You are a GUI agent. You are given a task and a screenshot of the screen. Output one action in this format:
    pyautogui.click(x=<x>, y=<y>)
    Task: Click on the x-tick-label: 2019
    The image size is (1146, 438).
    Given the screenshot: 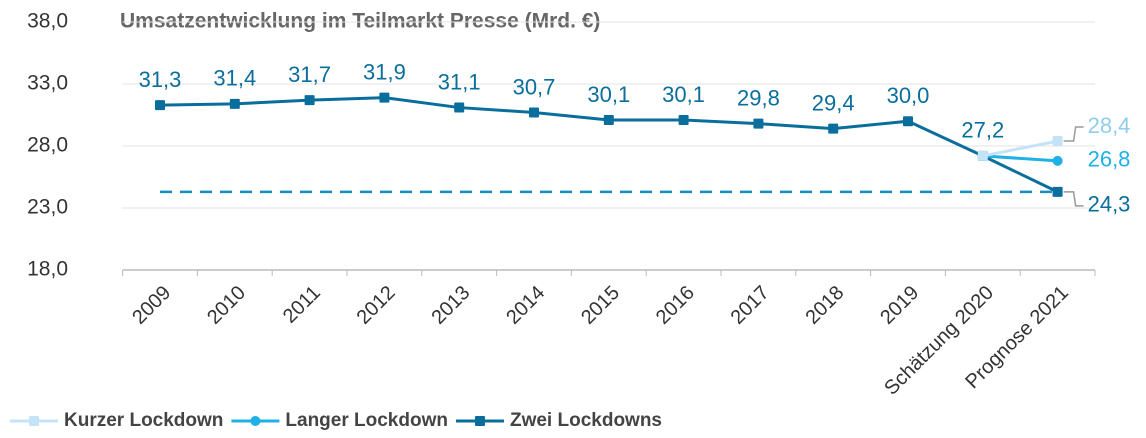 What is the action you would take?
    pyautogui.click(x=899, y=305)
    